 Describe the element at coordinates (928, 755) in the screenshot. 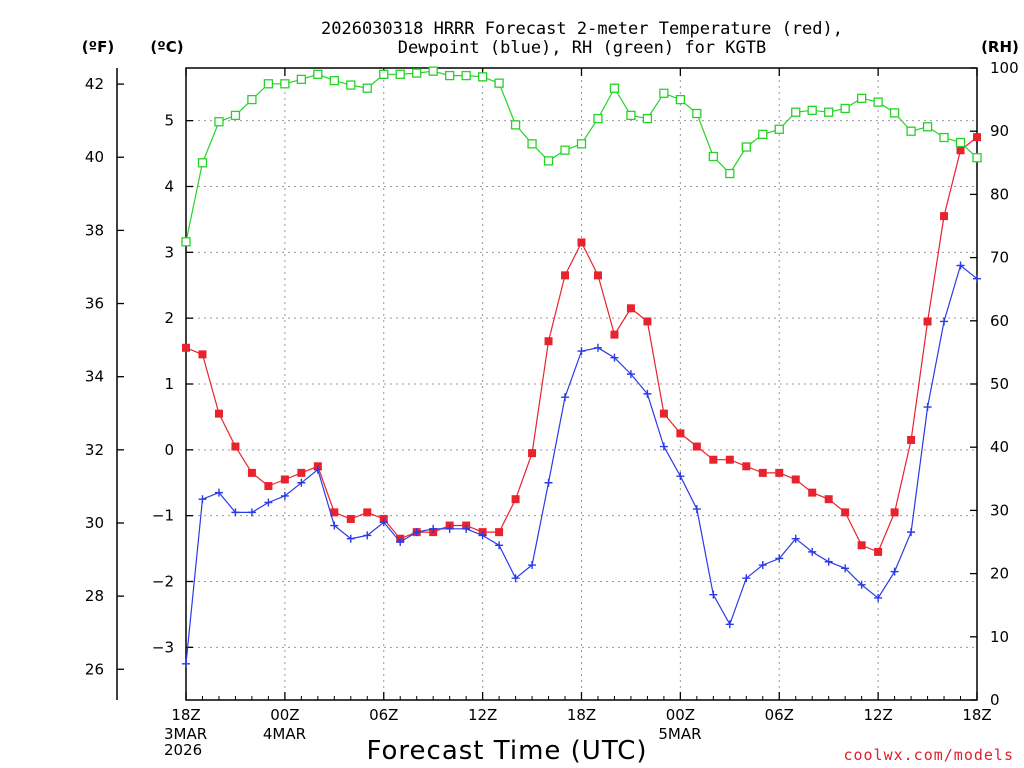

I see `credit-link: coolwx.com/models` at that location.